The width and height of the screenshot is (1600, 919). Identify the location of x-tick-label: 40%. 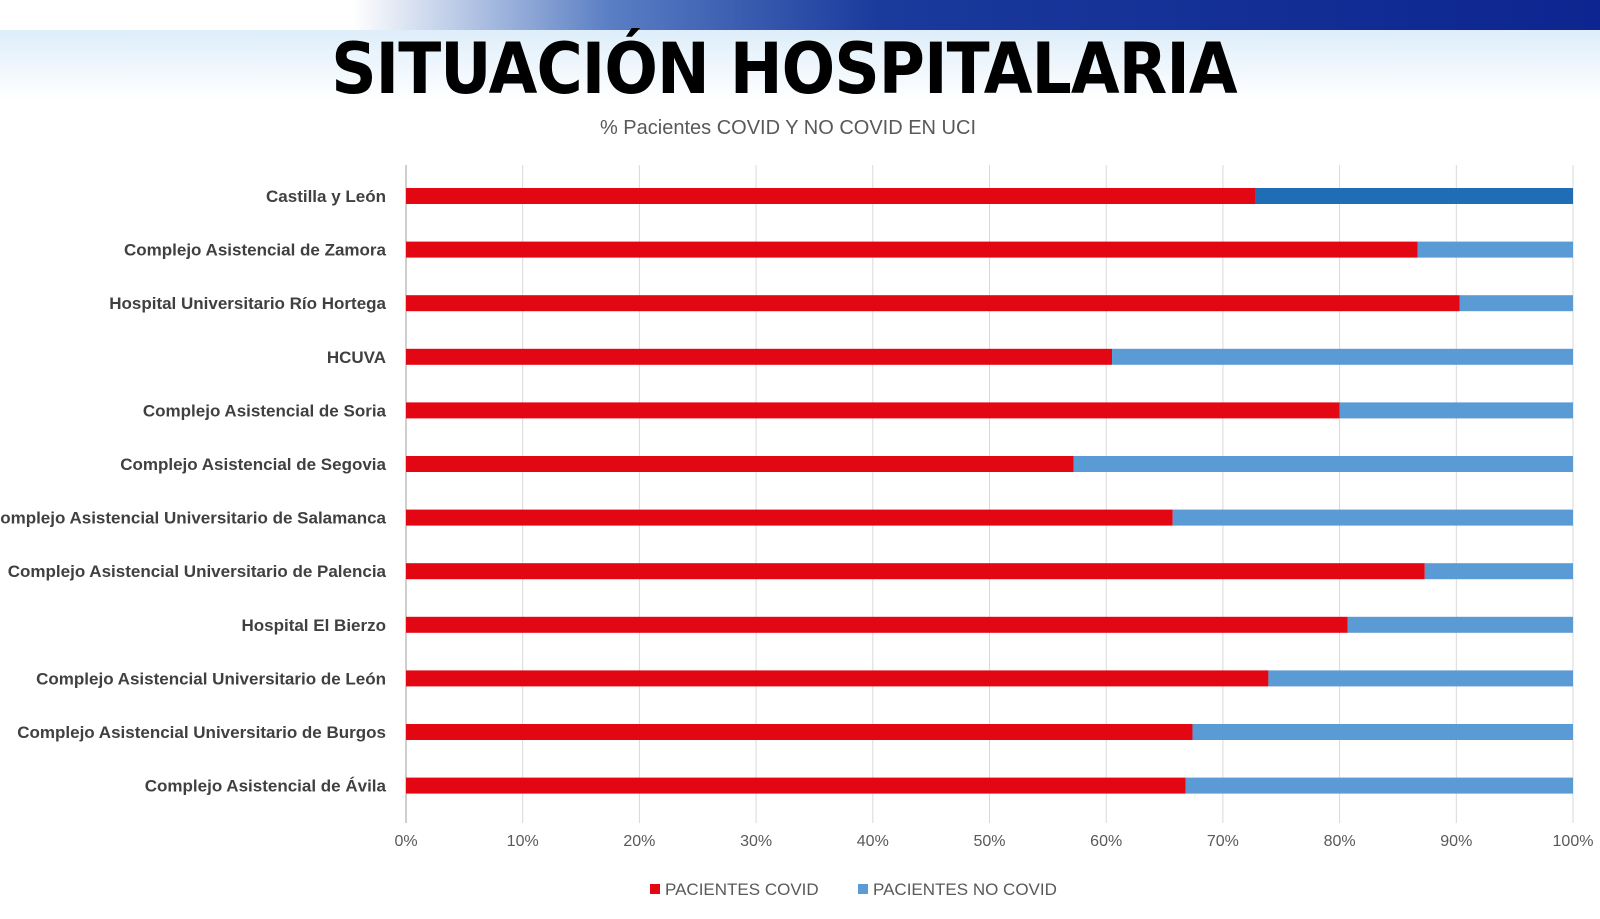
(873, 841).